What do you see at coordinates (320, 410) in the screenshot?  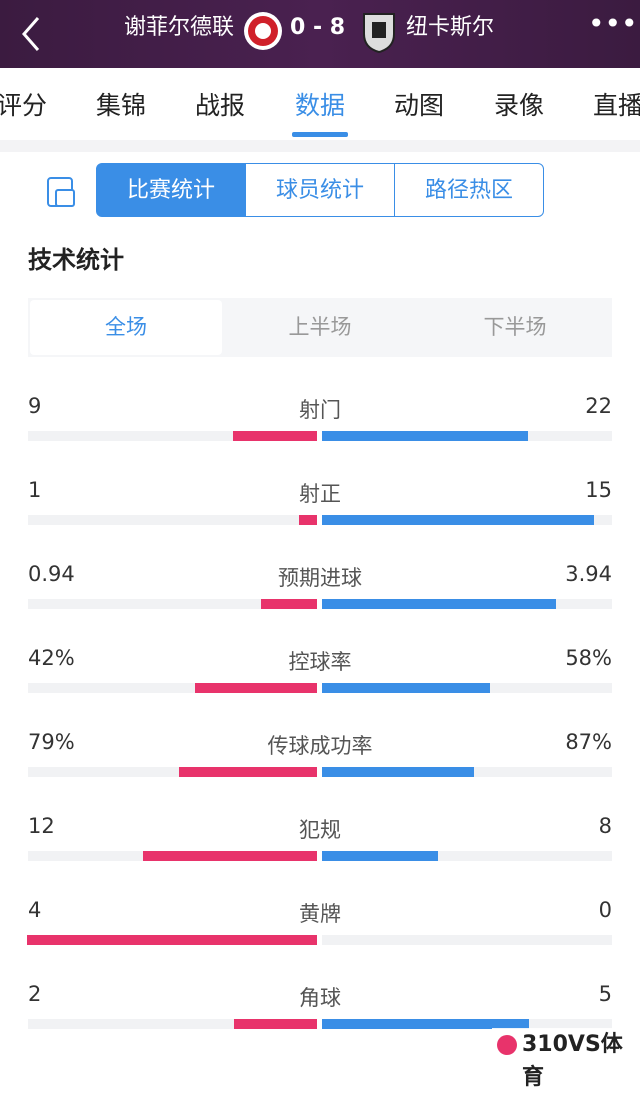 I see `stat-name: 射门` at bounding box center [320, 410].